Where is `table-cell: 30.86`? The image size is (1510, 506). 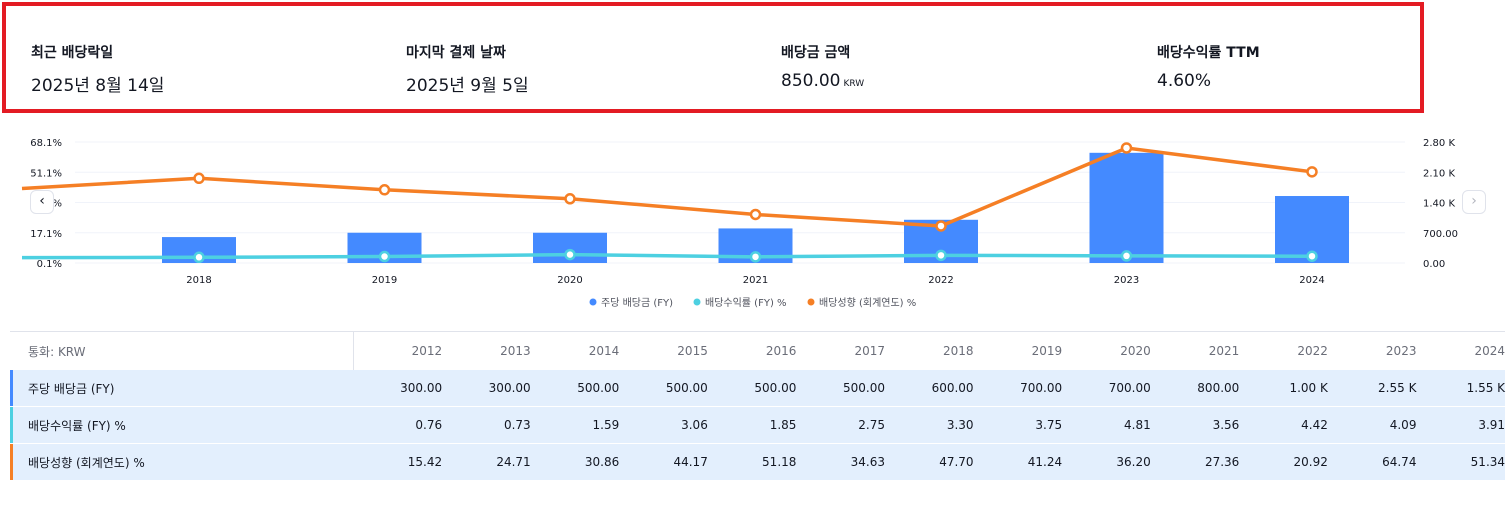 table-cell: 30.86 is located at coordinates (602, 462).